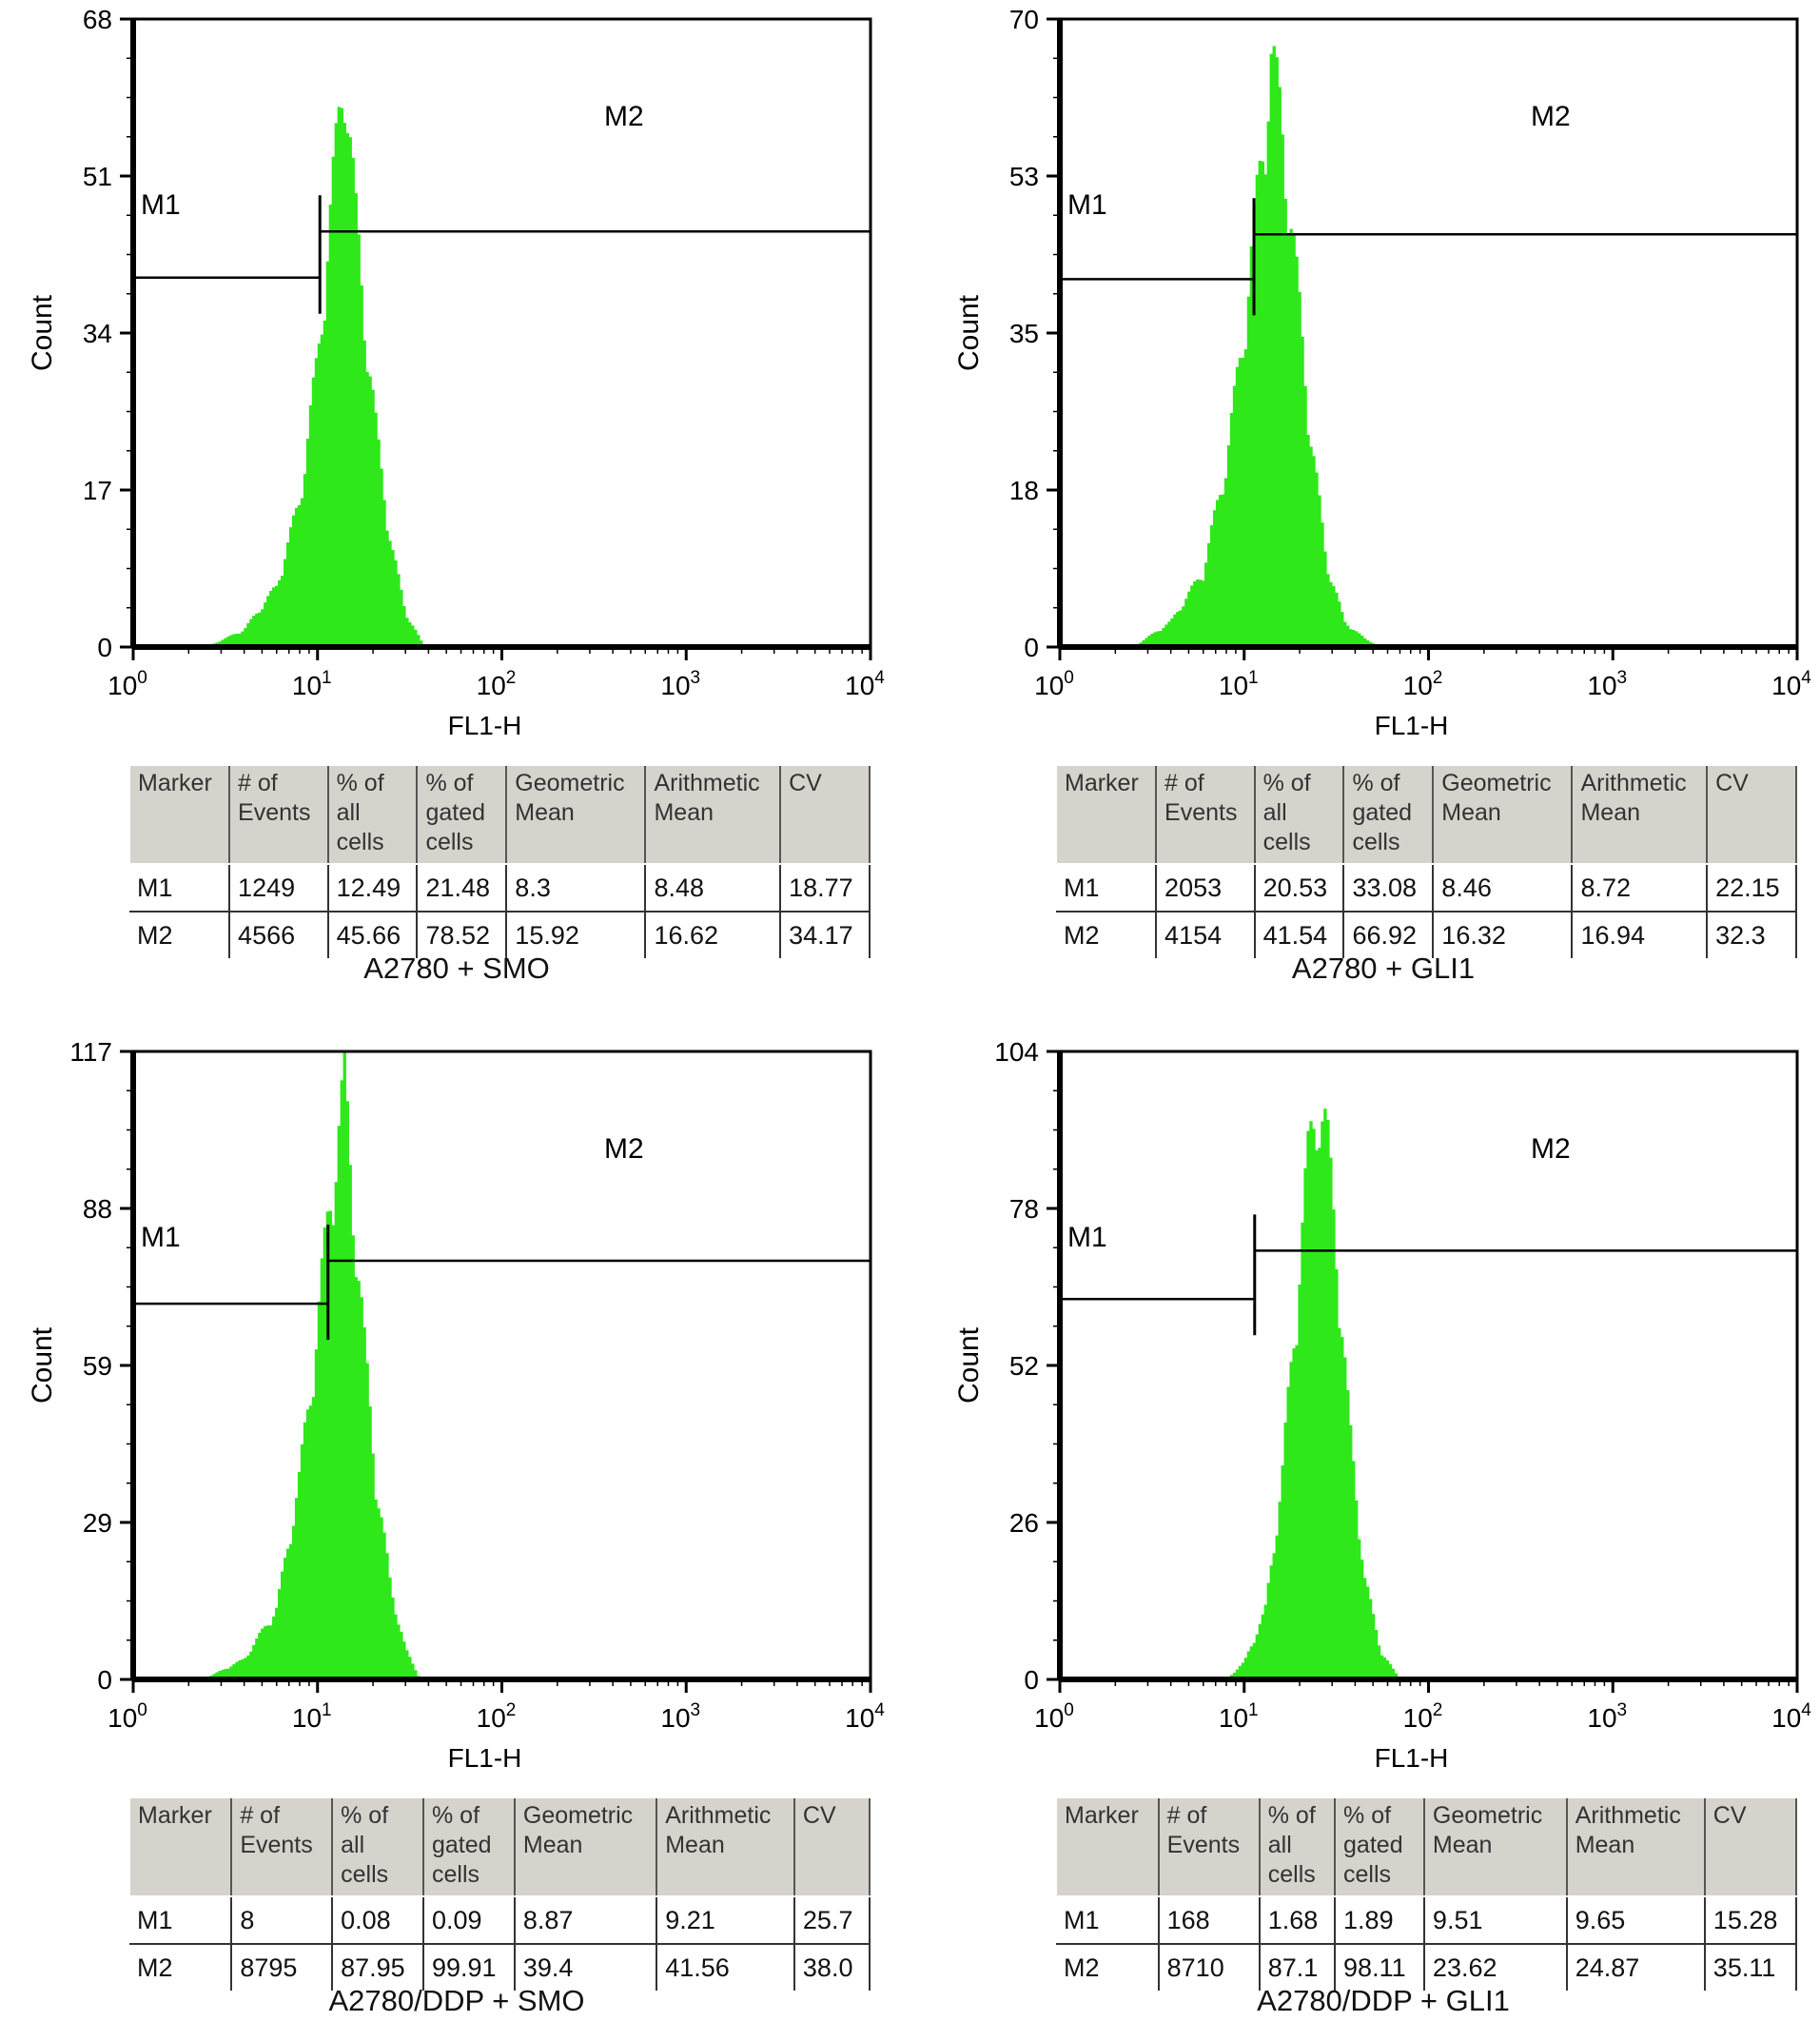  I want to click on table-cell: 87.95, so click(378, 1968).